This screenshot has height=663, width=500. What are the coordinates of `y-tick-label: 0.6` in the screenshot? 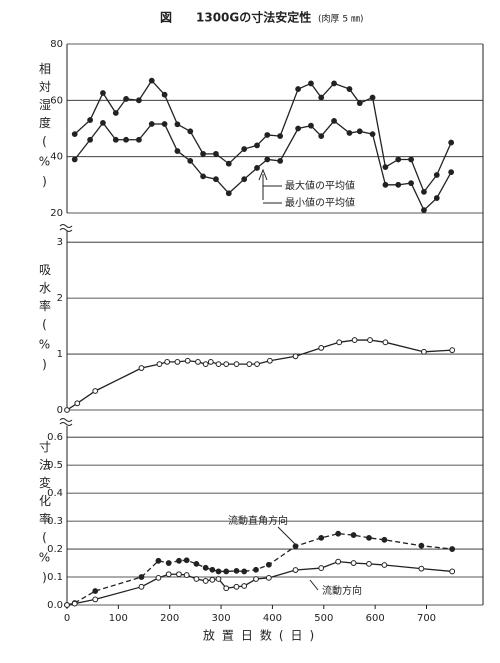 It's located at (55, 437).